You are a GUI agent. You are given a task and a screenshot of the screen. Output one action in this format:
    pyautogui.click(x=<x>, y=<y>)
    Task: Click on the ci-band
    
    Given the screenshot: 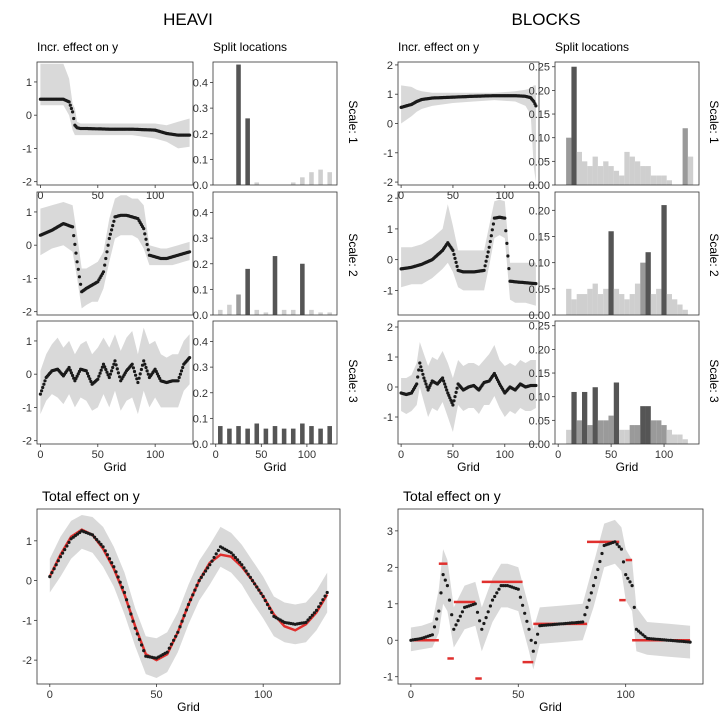 What is the action you would take?
    pyautogui.click(x=115, y=106)
    